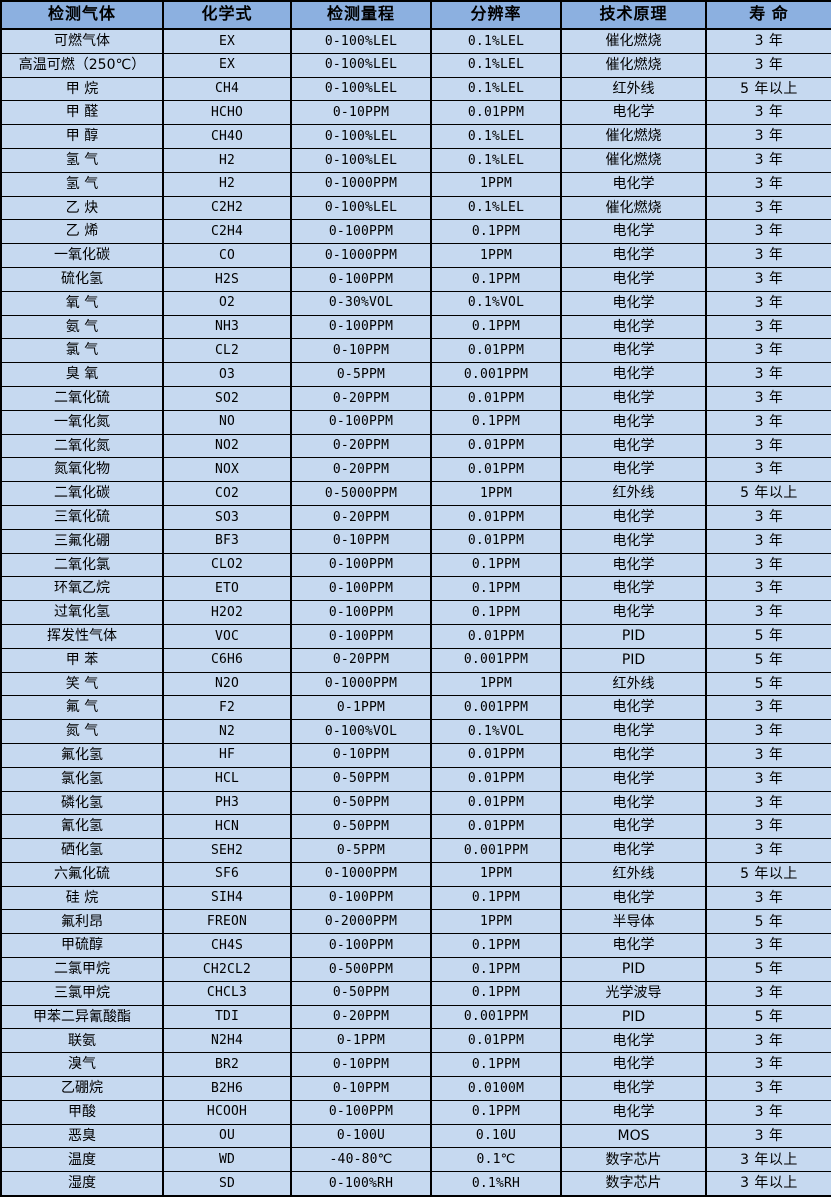  I want to click on table-row: 高温可燃（250℃） EX 0-100%LEL 0.1%LEL 催化燃烧 3 年, so click(415, 65).